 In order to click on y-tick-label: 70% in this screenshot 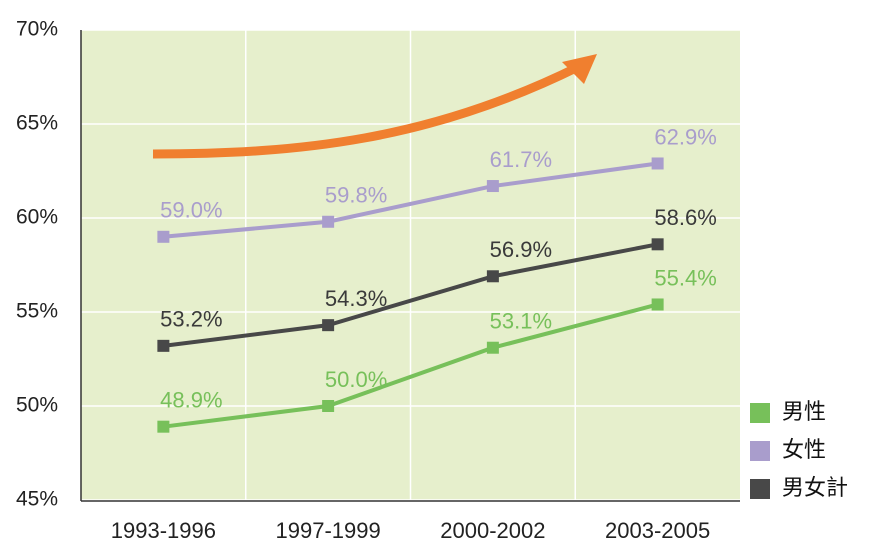, I will do `click(37, 29)`.